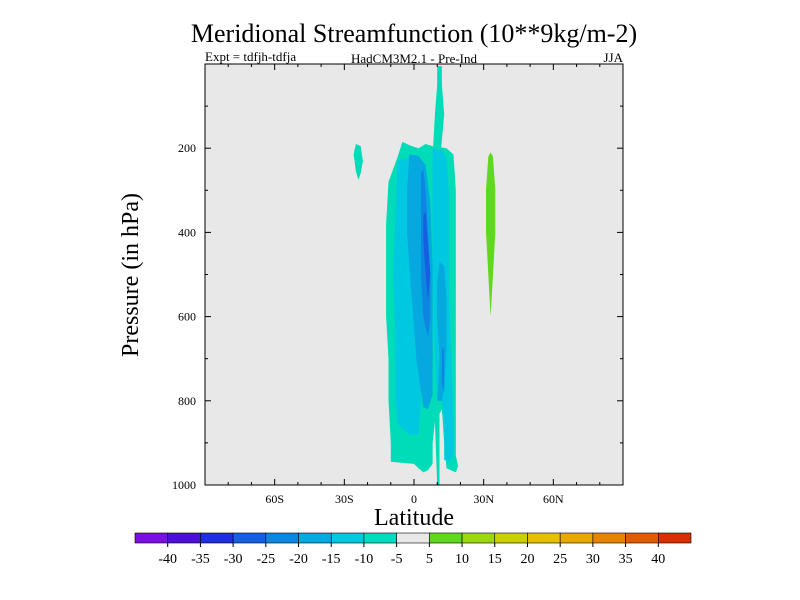 Image resolution: width=800 pixels, height=600 pixels. What do you see at coordinates (364, 559) in the screenshot?
I see `colorbar-label: -10` at bounding box center [364, 559].